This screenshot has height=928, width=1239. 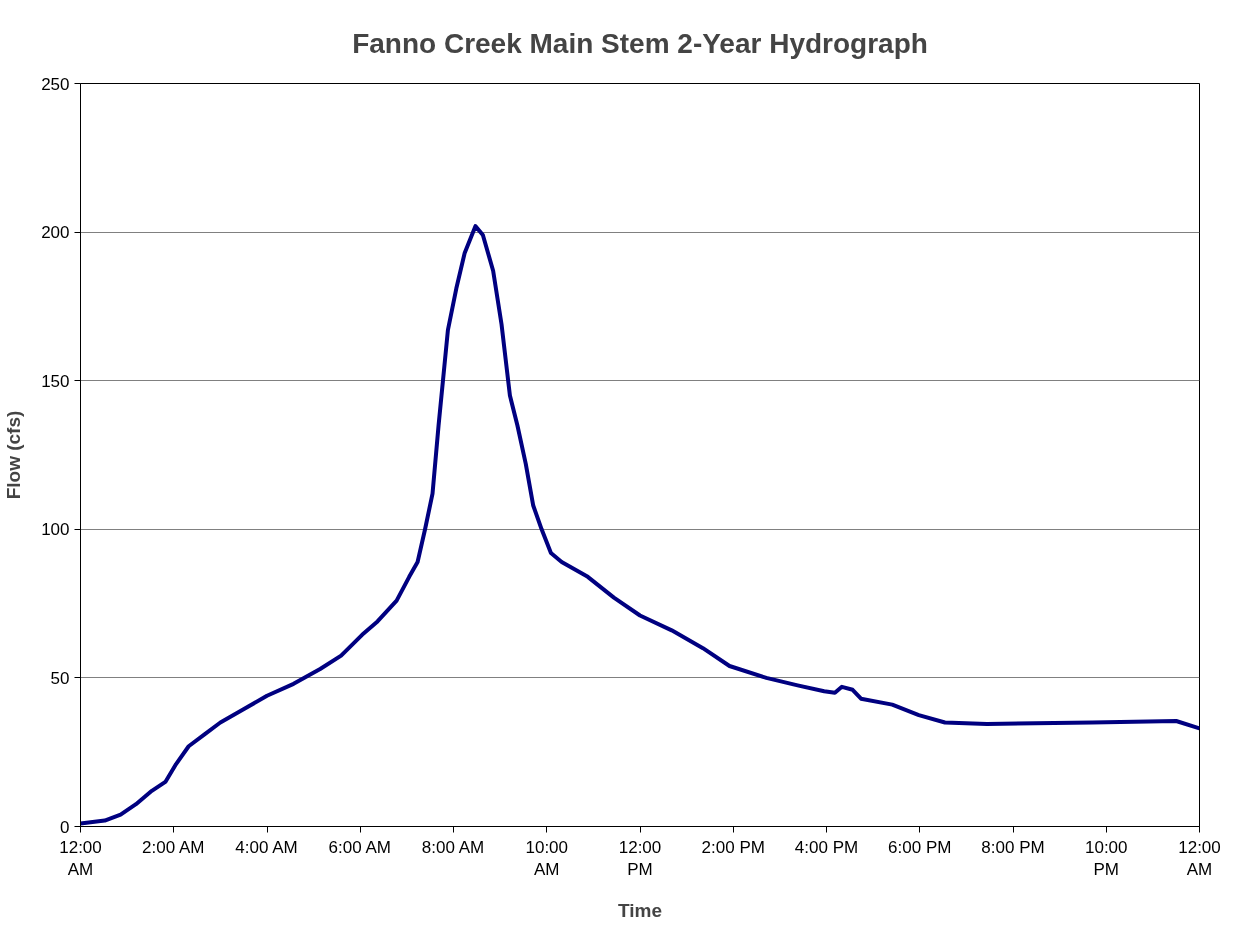 I want to click on y-tick-label: 50, so click(x=60, y=678).